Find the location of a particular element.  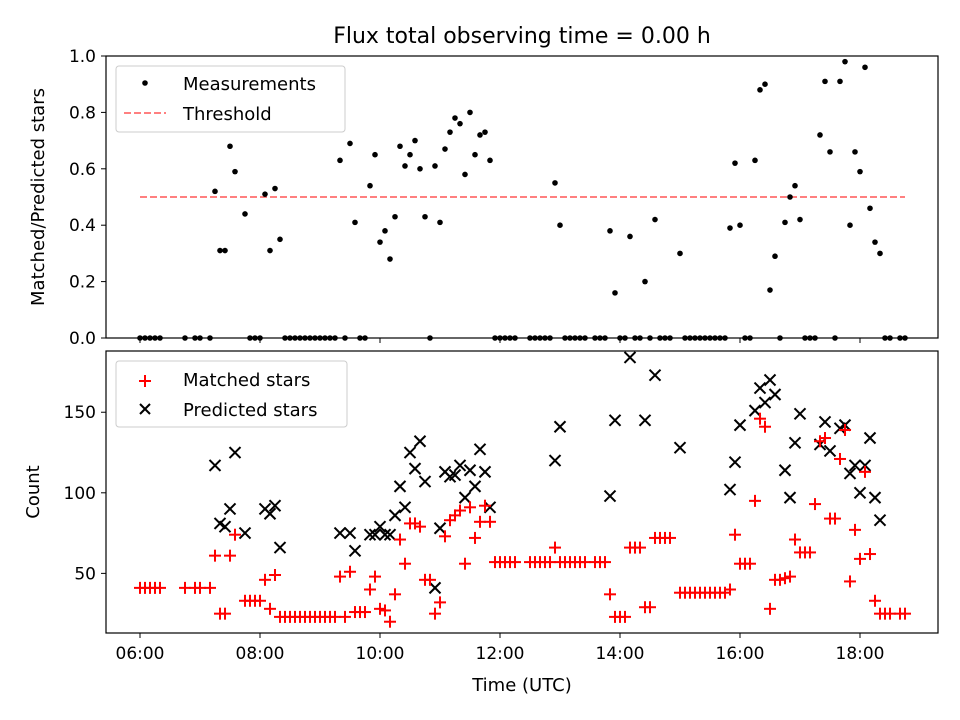

bottom-legend-box is located at coordinates (231, 394).